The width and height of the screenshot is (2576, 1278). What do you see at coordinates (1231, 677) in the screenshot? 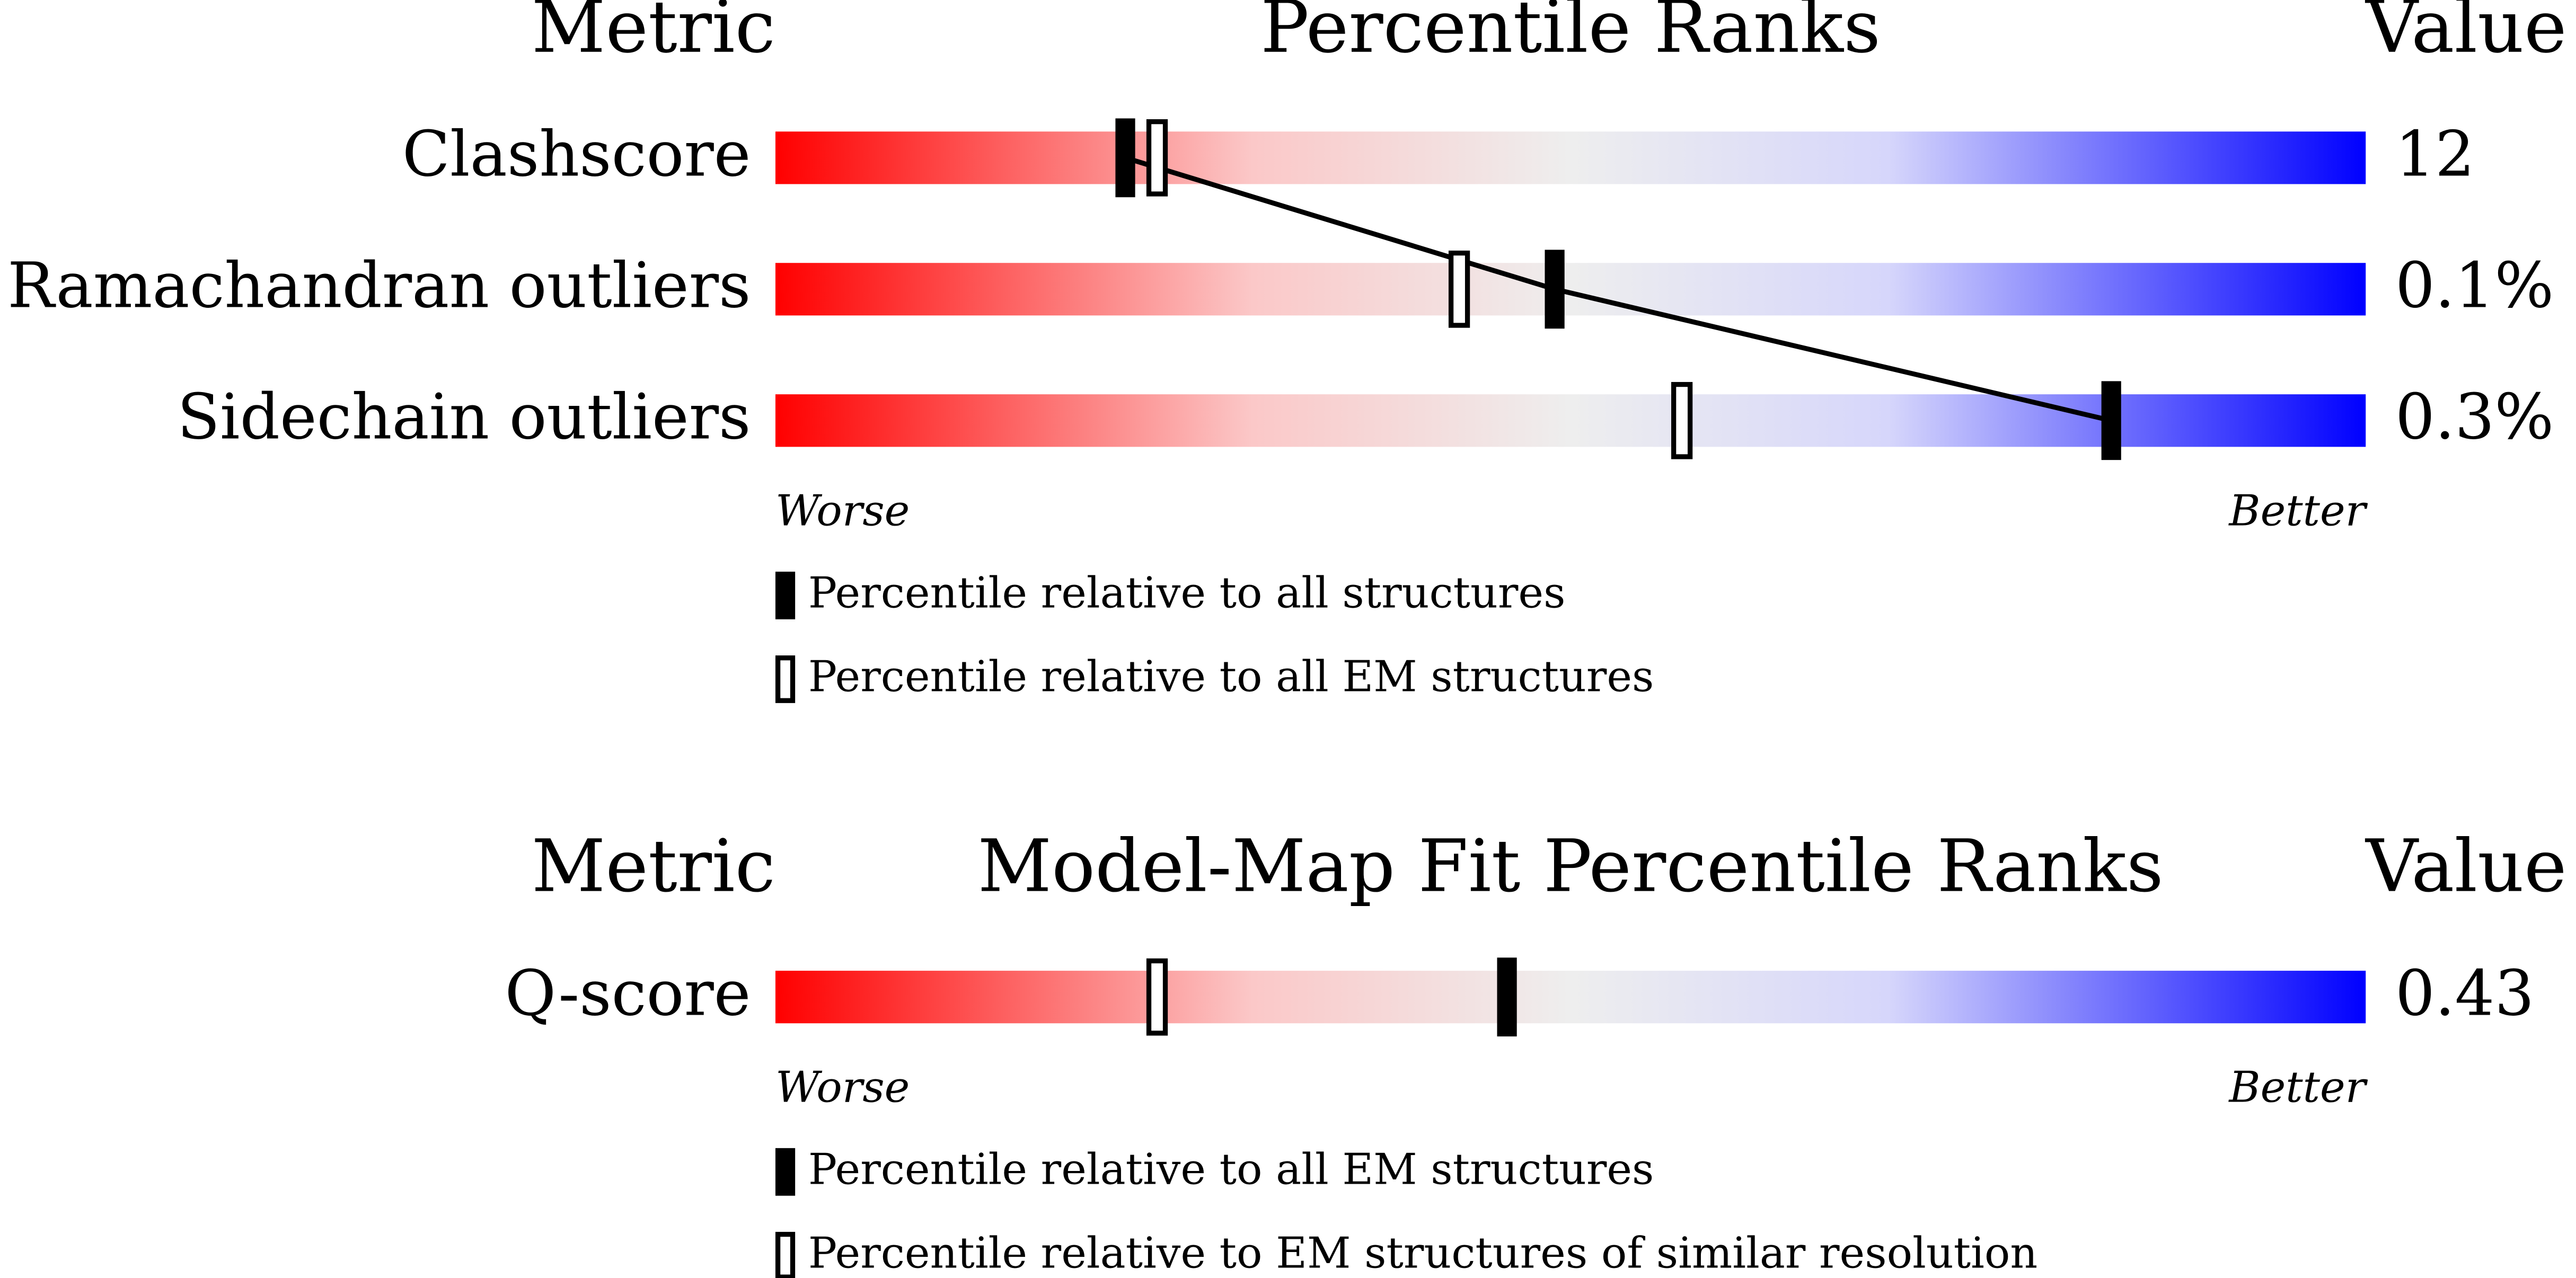
I see `legend-open: Percentile relative to all EM structures` at bounding box center [1231, 677].